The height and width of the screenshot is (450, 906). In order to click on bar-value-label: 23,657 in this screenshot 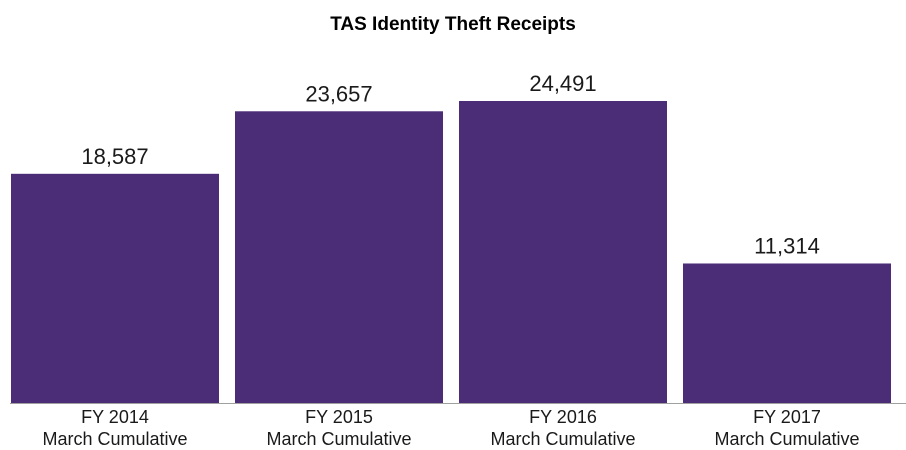, I will do `click(338, 93)`.